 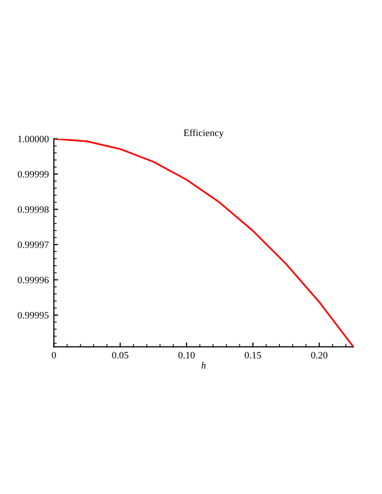 I want to click on x-axis-title: h, so click(x=204, y=365).